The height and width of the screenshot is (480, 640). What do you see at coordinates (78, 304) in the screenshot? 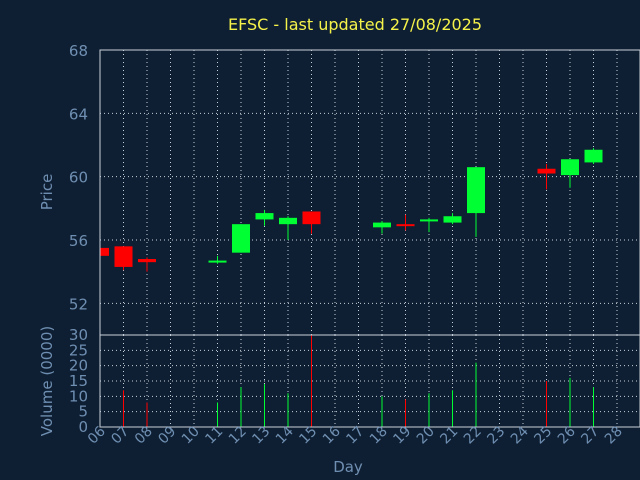
I see `price-tick-label: 52` at bounding box center [78, 304].